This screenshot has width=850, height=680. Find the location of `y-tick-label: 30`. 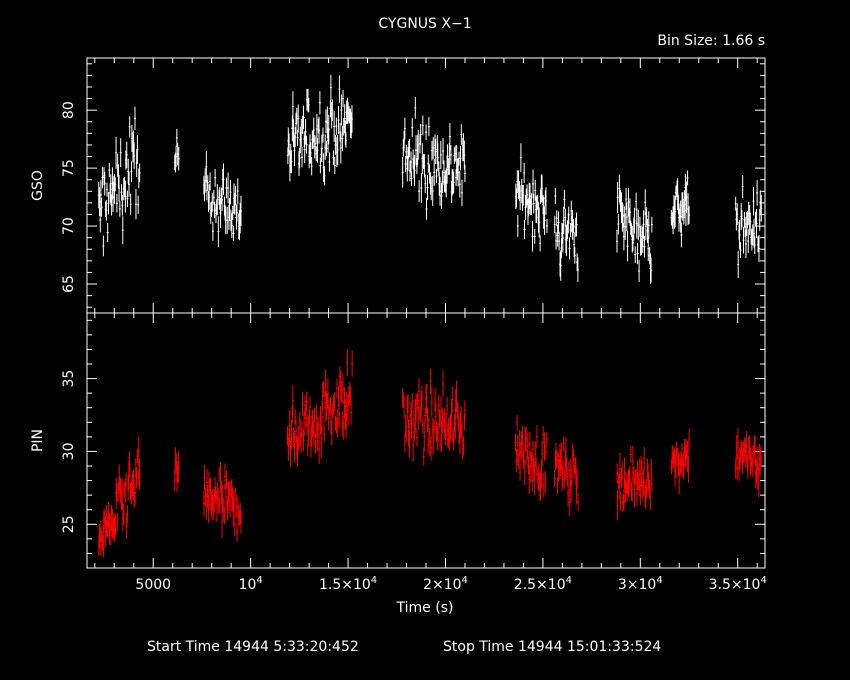

y-tick-label: 30 is located at coordinates (69, 452).